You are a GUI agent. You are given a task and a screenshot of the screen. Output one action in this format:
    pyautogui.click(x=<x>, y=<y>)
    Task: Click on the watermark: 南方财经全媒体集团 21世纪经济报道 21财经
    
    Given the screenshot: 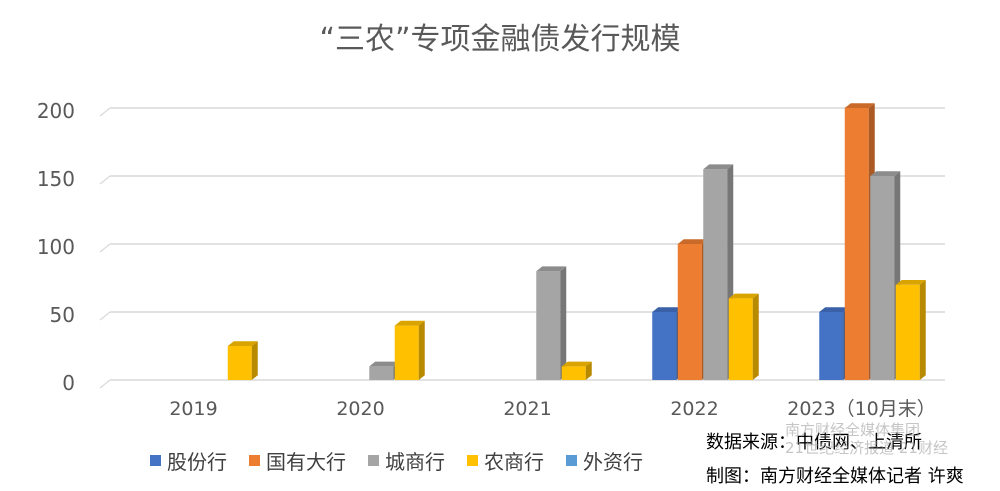 What is the action you would take?
    pyautogui.click(x=866, y=439)
    